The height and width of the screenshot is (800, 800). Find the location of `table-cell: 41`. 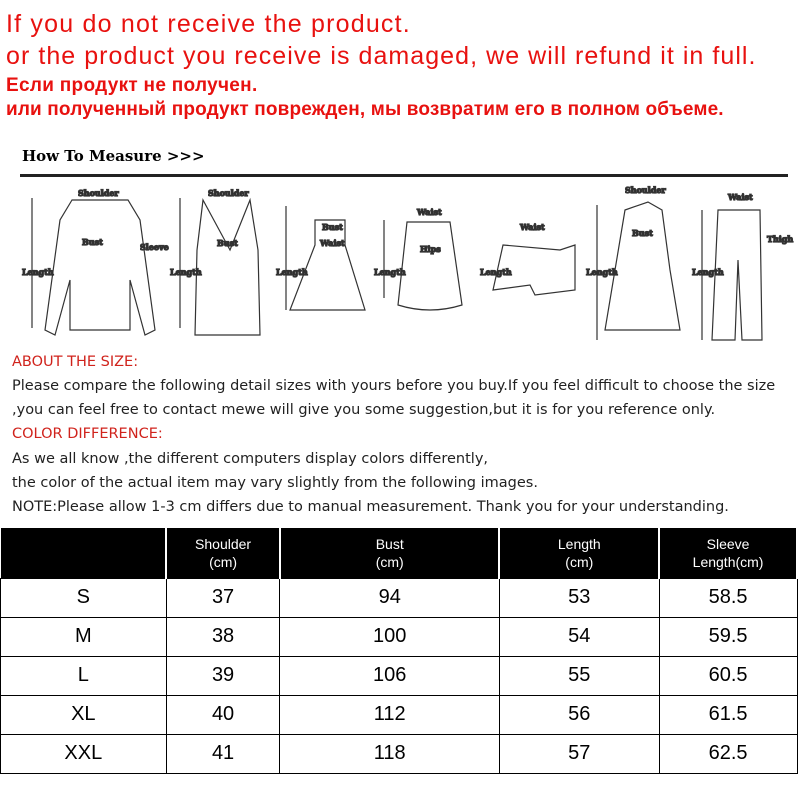

table-cell: 41 is located at coordinates (223, 753).